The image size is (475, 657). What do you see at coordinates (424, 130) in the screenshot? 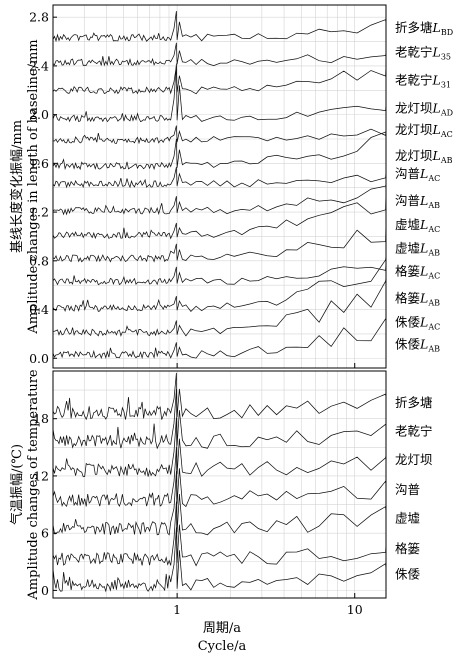
I see `series-label: 龙灯坝LAC` at bounding box center [424, 130].